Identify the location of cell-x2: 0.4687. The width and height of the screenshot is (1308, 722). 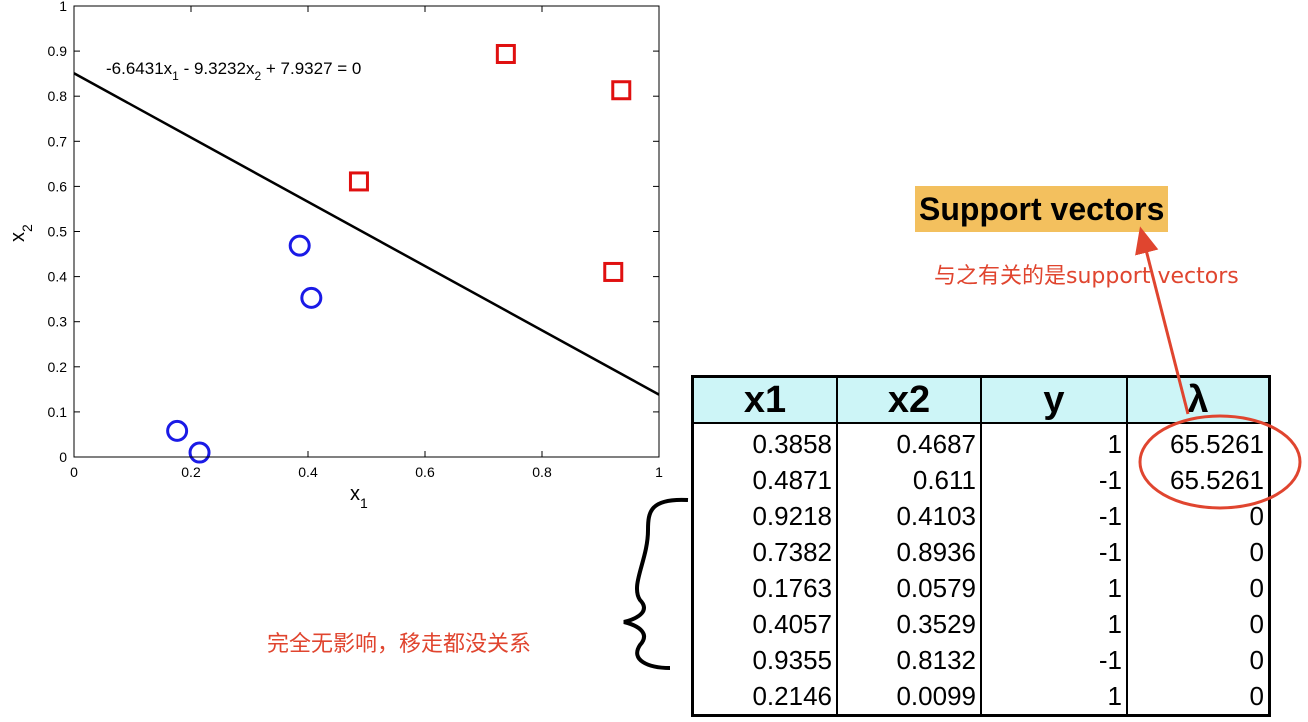
(909, 442).